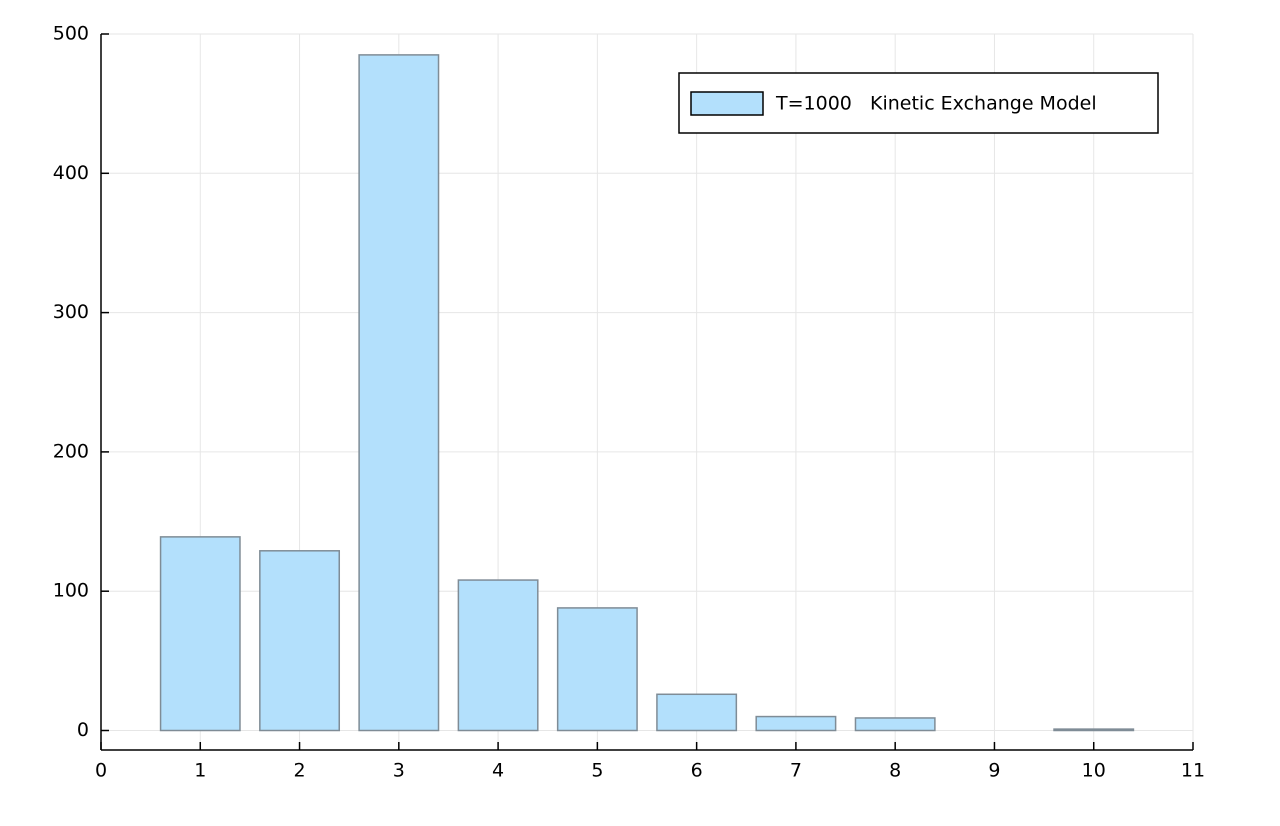  Describe the element at coordinates (200, 771) in the screenshot. I see `x-tick-label: 1` at that location.